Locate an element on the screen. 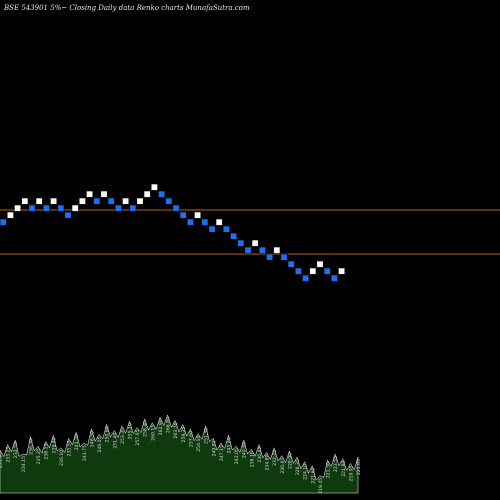  volume-label: 241.20 is located at coordinates (77, 442).